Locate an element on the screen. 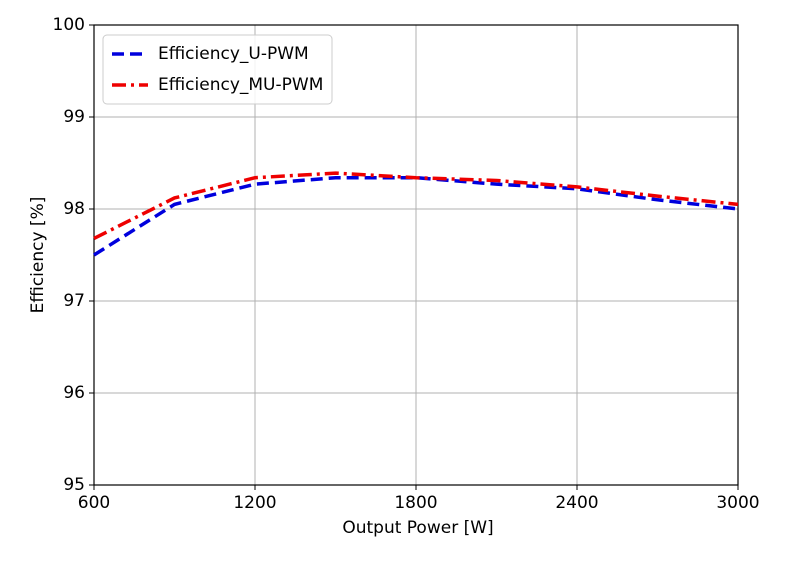  legend-box is located at coordinates (217, 69).